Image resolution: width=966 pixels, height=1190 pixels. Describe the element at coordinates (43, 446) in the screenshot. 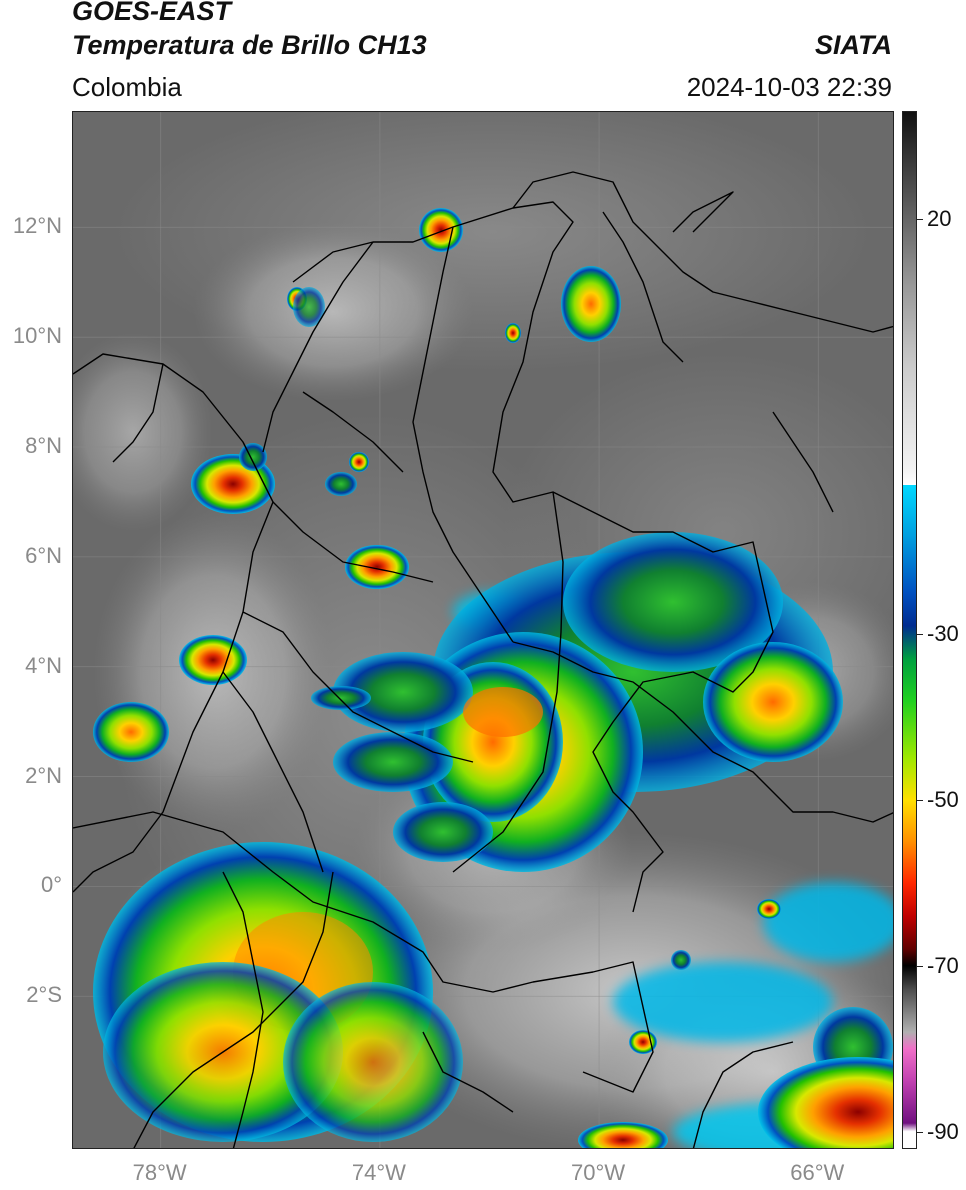

I see `lat-label: 8°N` at that location.